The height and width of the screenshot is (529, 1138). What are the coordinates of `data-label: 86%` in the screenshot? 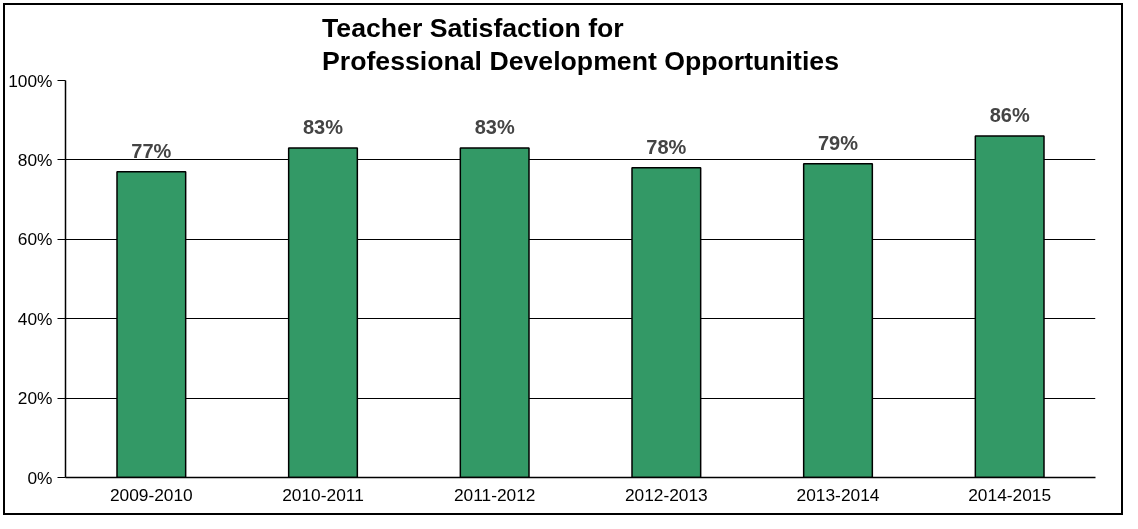 It's located at (1009, 115).